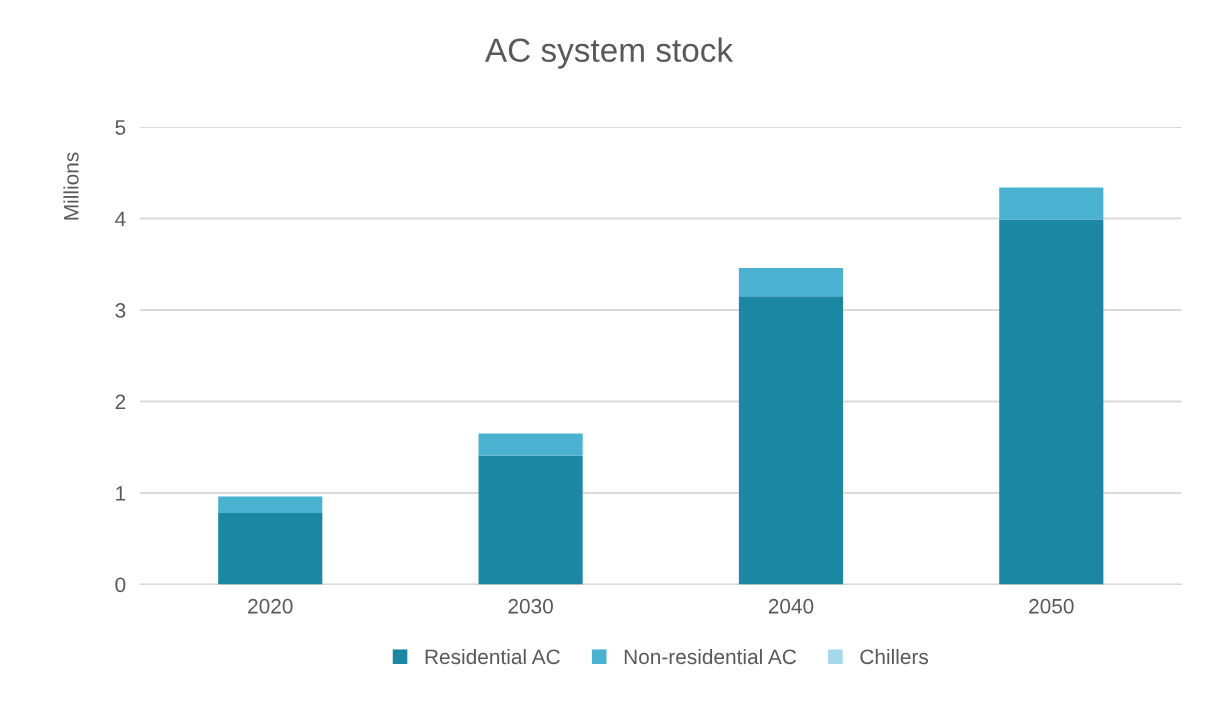 The height and width of the screenshot is (726, 1218). I want to click on y-axis-title: Millions, so click(71, 186).